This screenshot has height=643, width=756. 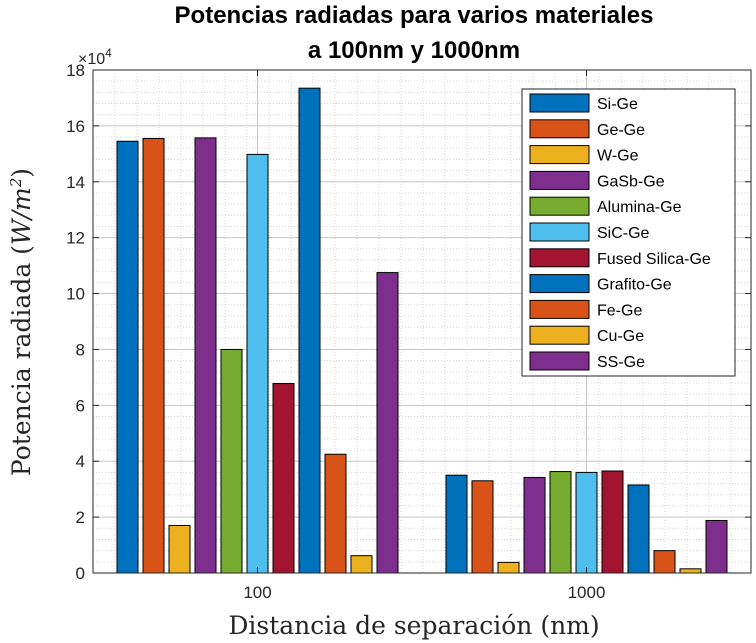 I want to click on y-axis-multiplier: ×10⁴, so click(x=95, y=57).